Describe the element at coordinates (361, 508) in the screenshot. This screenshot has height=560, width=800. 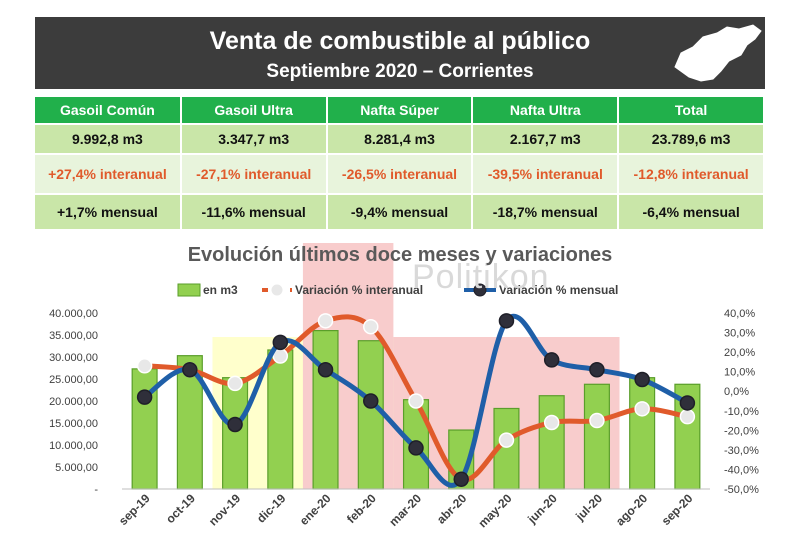
I see `x-tick-label: feb-20` at that location.